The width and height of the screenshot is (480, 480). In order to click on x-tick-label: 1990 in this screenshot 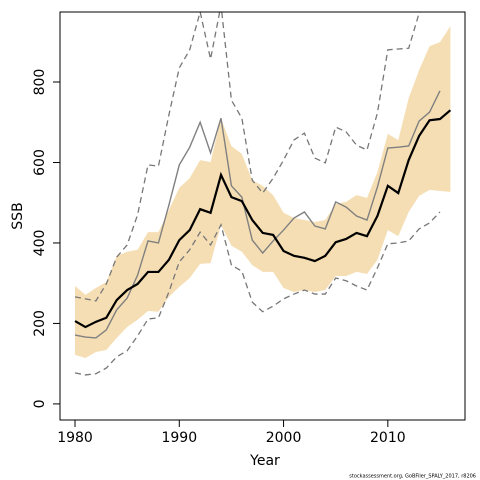, I will do `click(179, 438)`.